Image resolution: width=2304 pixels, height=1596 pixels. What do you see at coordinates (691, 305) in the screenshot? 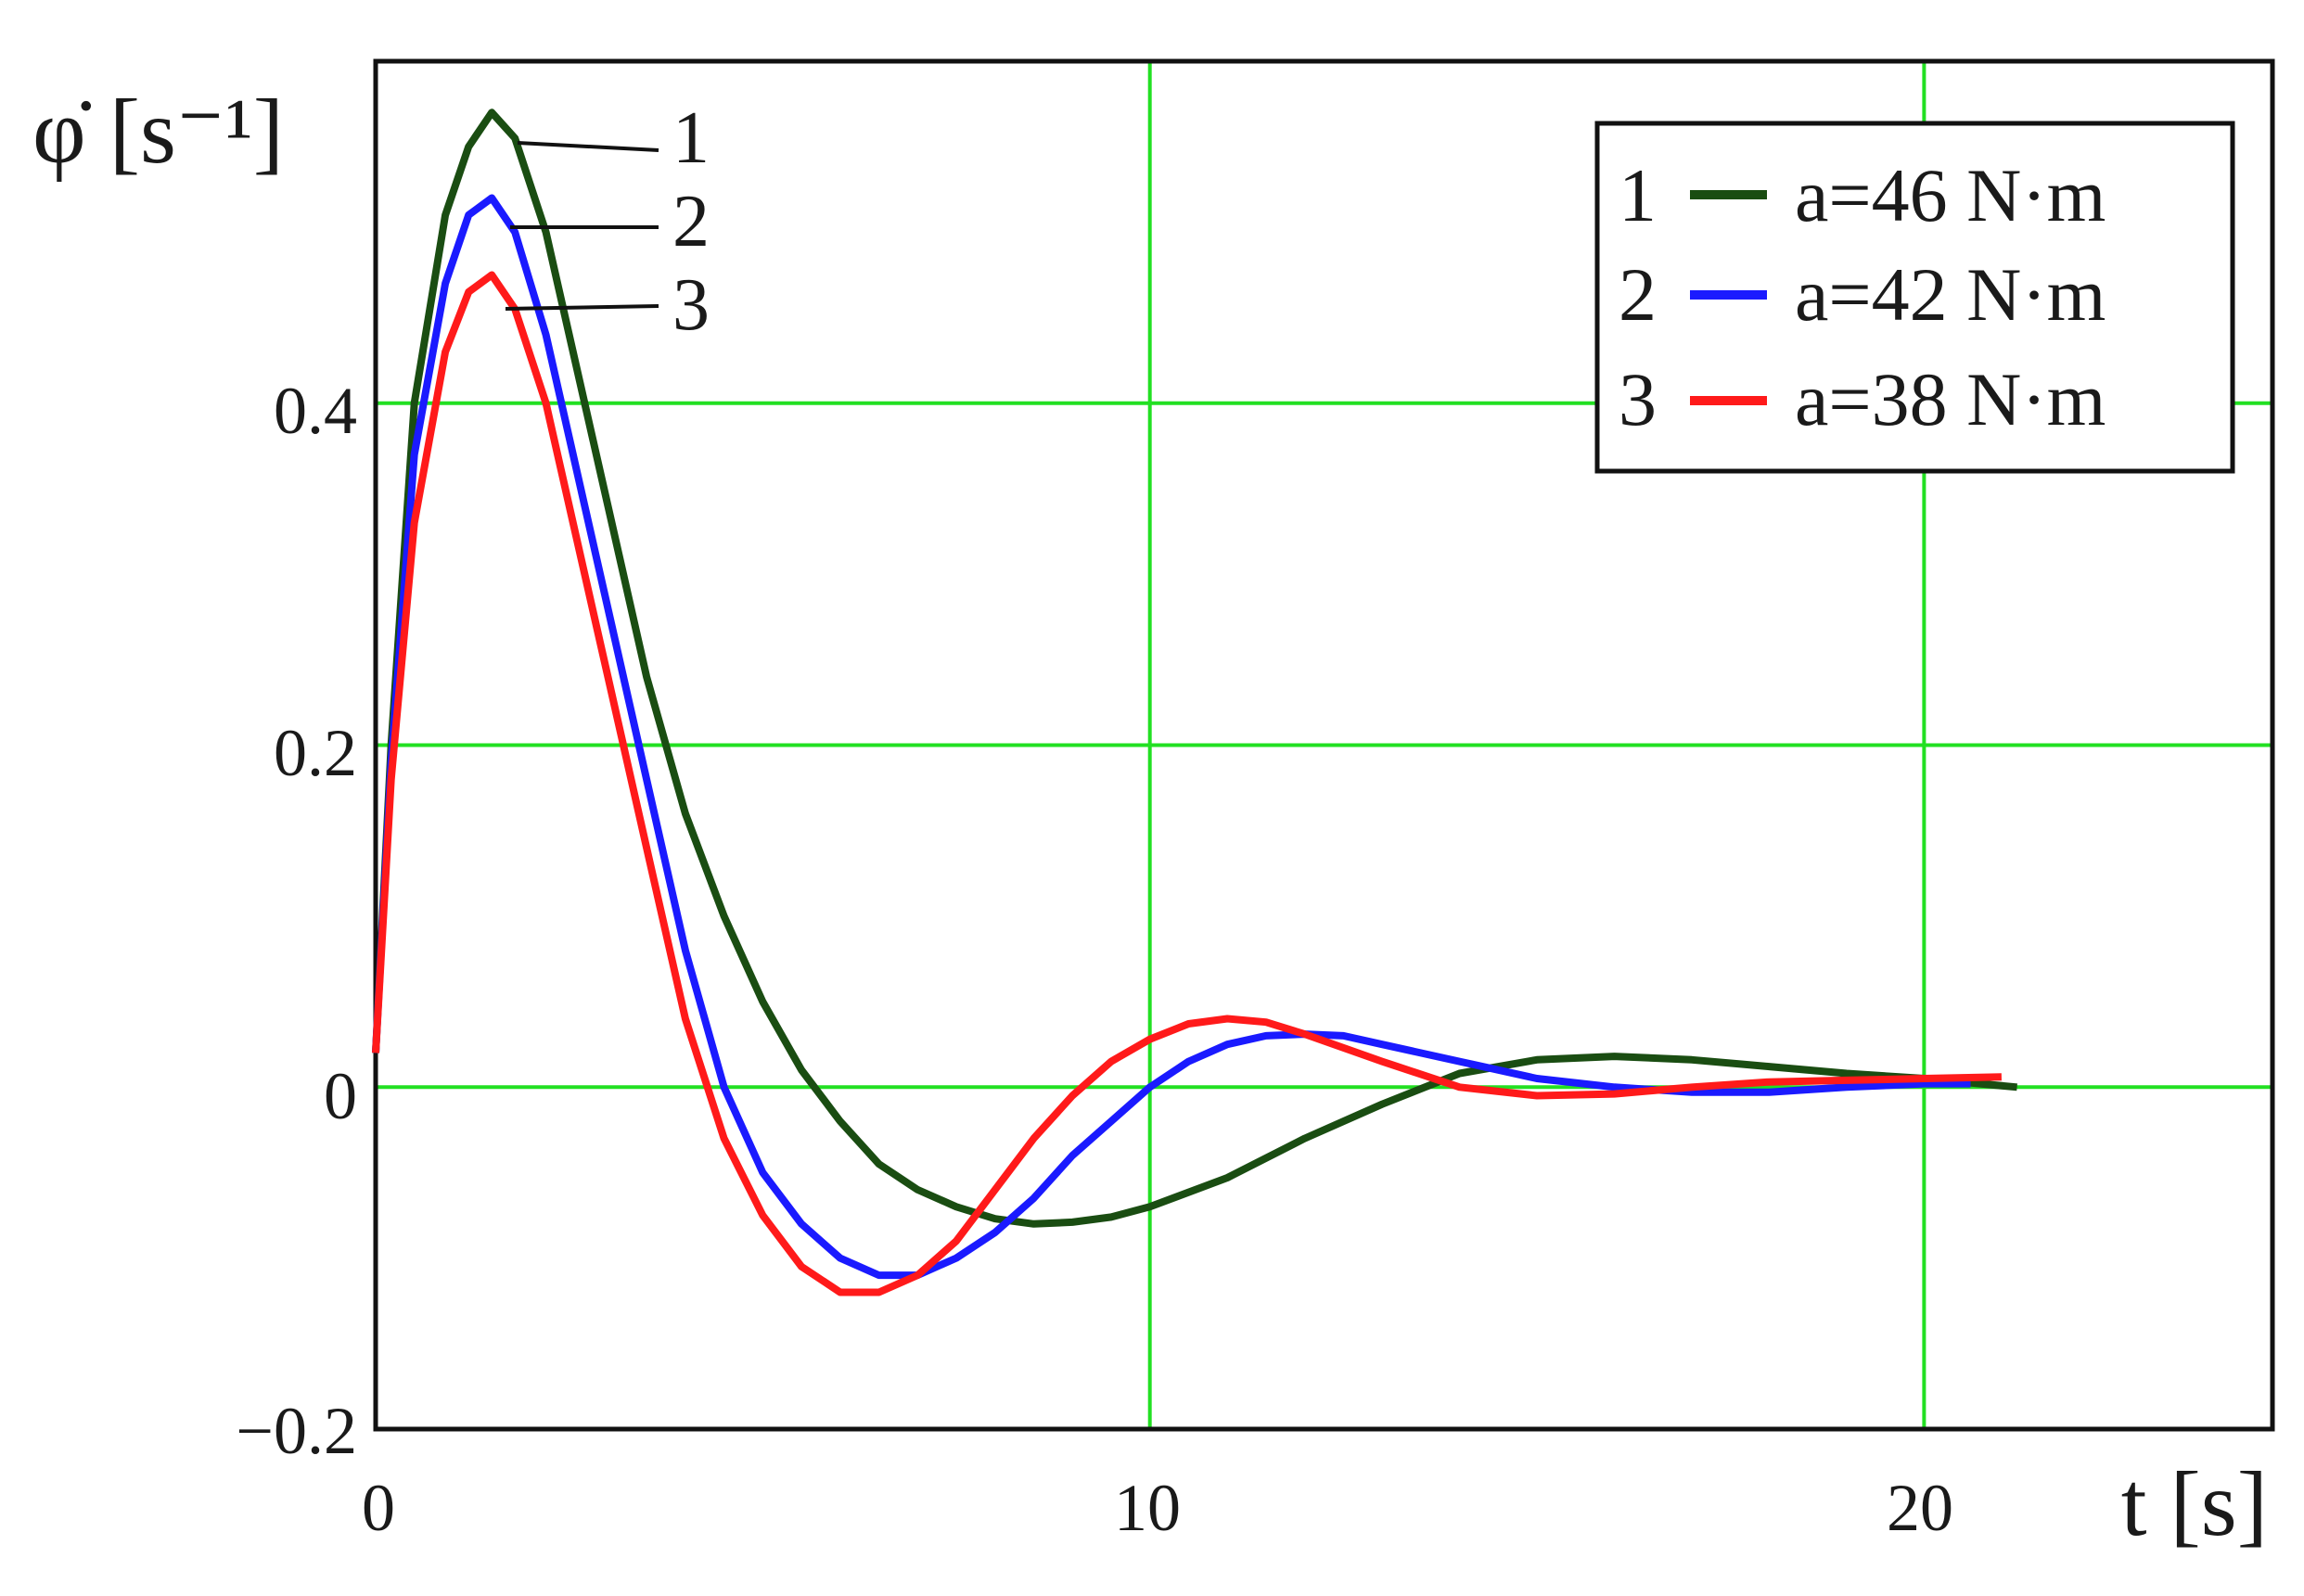
I see `callout-label-3: 3` at bounding box center [691, 305].